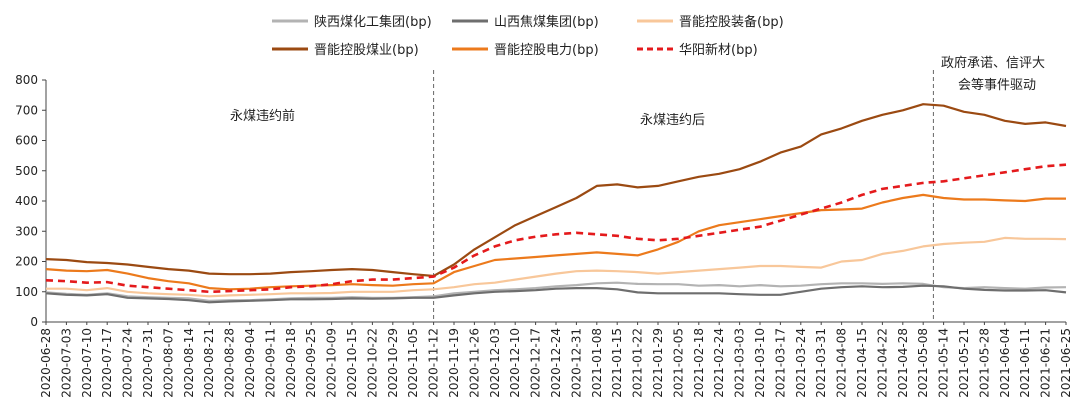 This screenshot has width=1080, height=415. I want to click on x-tick-label: 2021-04-22, so click(882, 363).